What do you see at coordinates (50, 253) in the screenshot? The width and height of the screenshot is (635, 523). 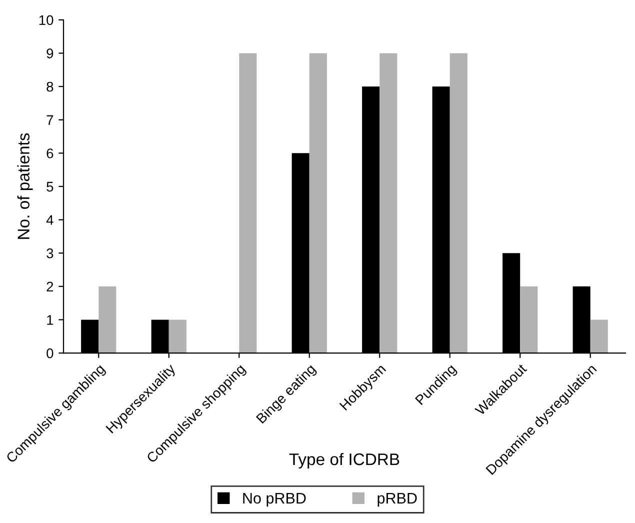 I see `y-tick-label: 3` at bounding box center [50, 253].